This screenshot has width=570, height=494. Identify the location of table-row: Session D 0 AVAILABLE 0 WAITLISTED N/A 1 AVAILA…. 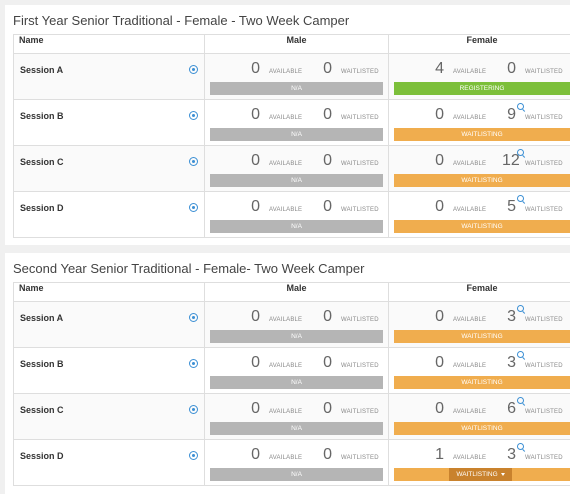
(291, 462).